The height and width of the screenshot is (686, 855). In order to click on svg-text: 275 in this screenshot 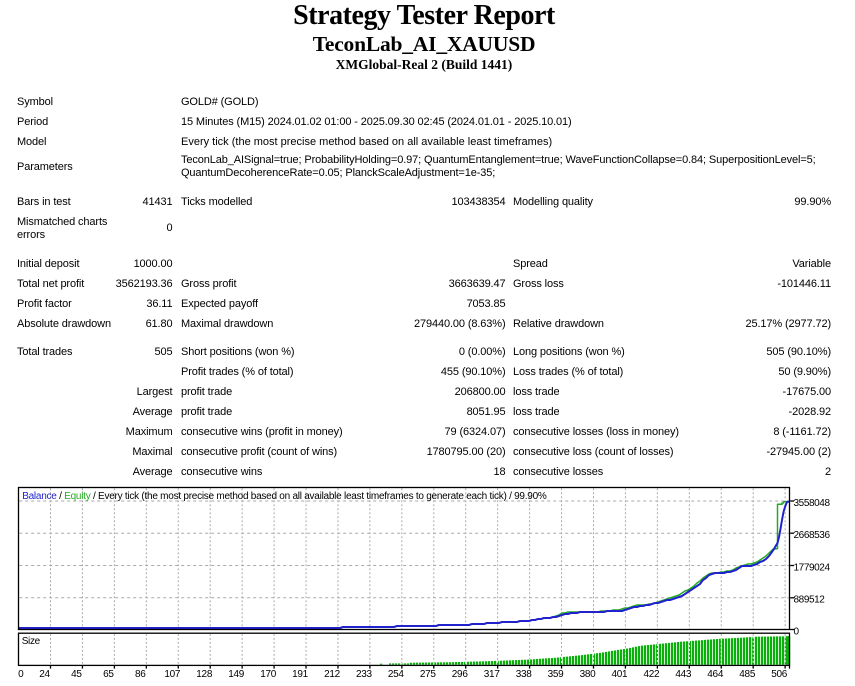, I will do `click(428, 674)`.